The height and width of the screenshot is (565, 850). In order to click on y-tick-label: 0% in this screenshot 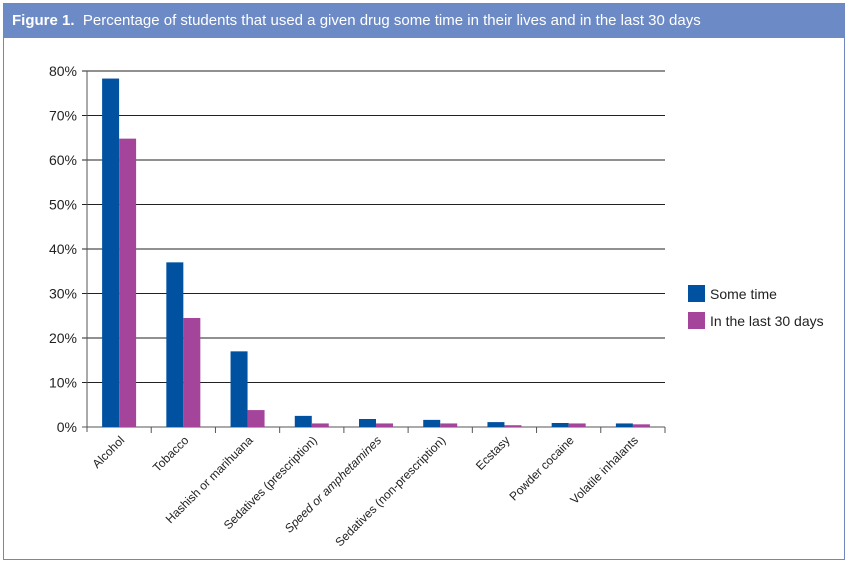, I will do `click(67, 427)`.